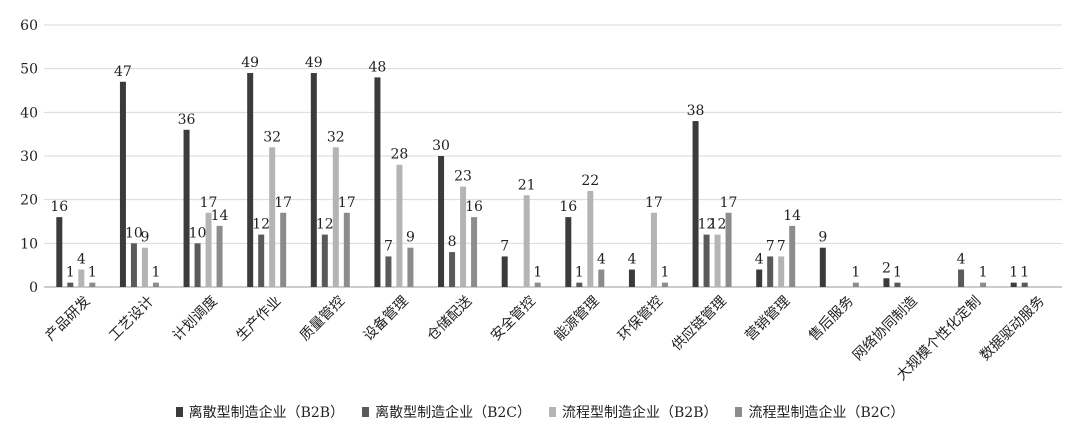 This screenshot has height=442, width=1080. Describe the element at coordinates (134, 233) in the screenshot. I see `data-label: 10` at that location.